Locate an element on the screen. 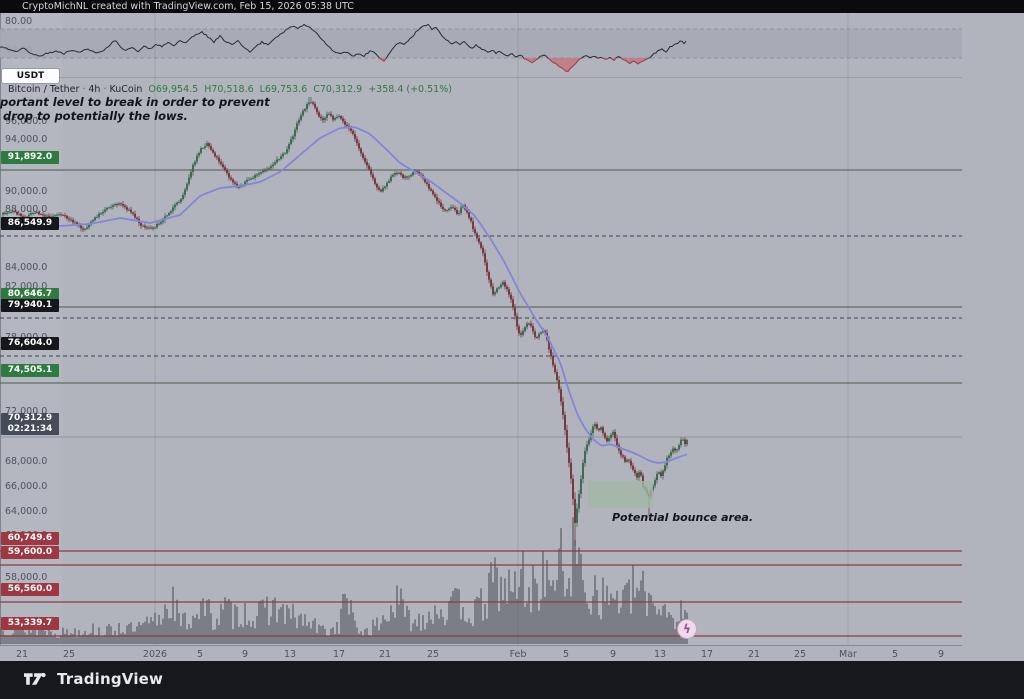 The image size is (1024, 699). price-tick-label: 58,000.0 is located at coordinates (26, 577).